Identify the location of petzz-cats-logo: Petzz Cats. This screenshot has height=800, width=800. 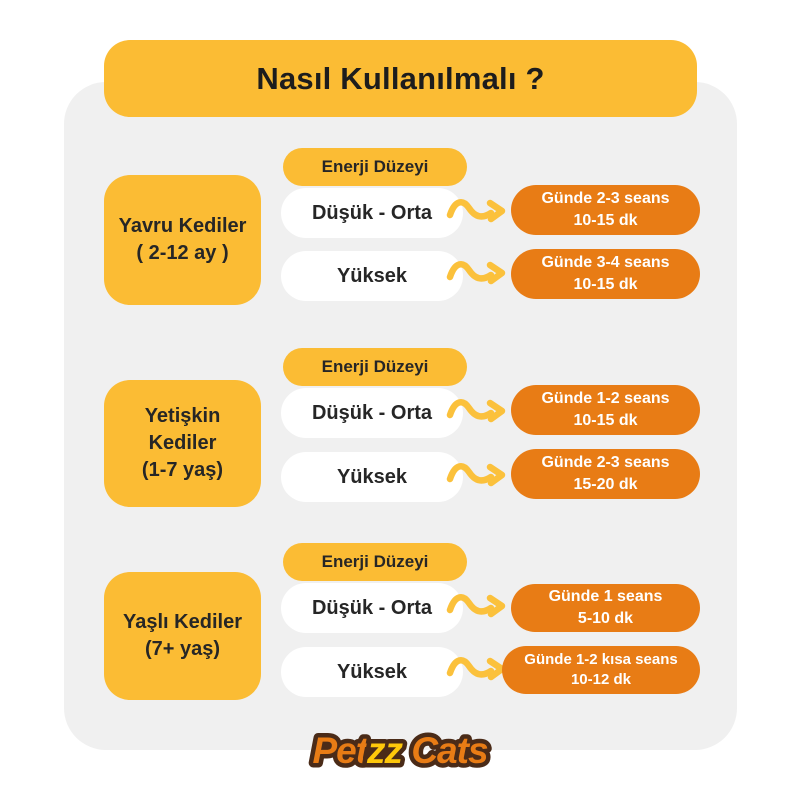
(400, 751).